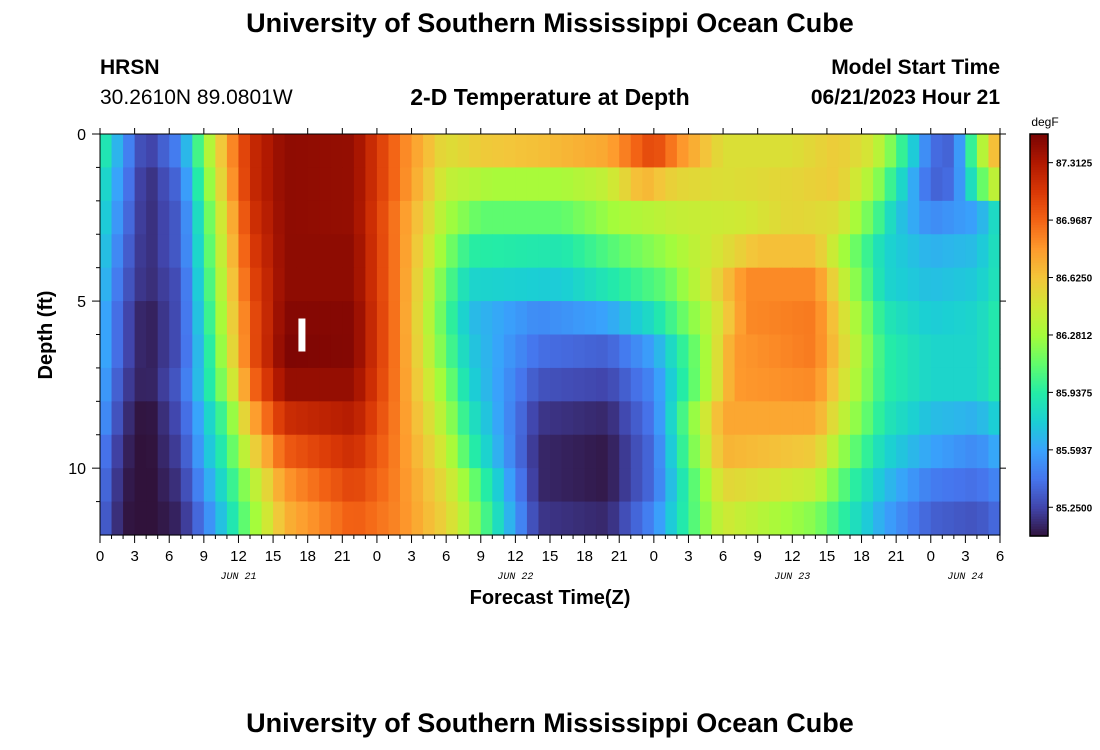 This screenshot has height=750, width=1100. What do you see at coordinates (302, 335) in the screenshot?
I see `current-time-marker` at bounding box center [302, 335].